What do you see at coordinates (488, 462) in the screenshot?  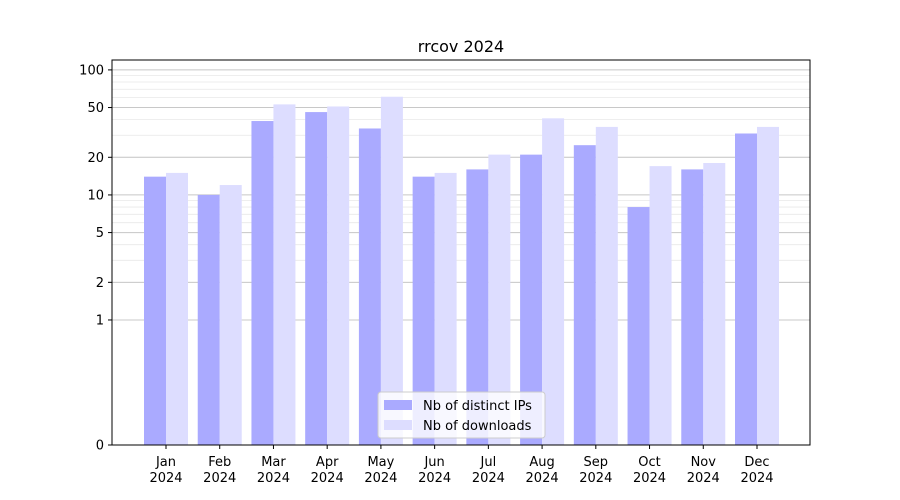 I see `x-tick-label-month: Jul` at bounding box center [488, 462].